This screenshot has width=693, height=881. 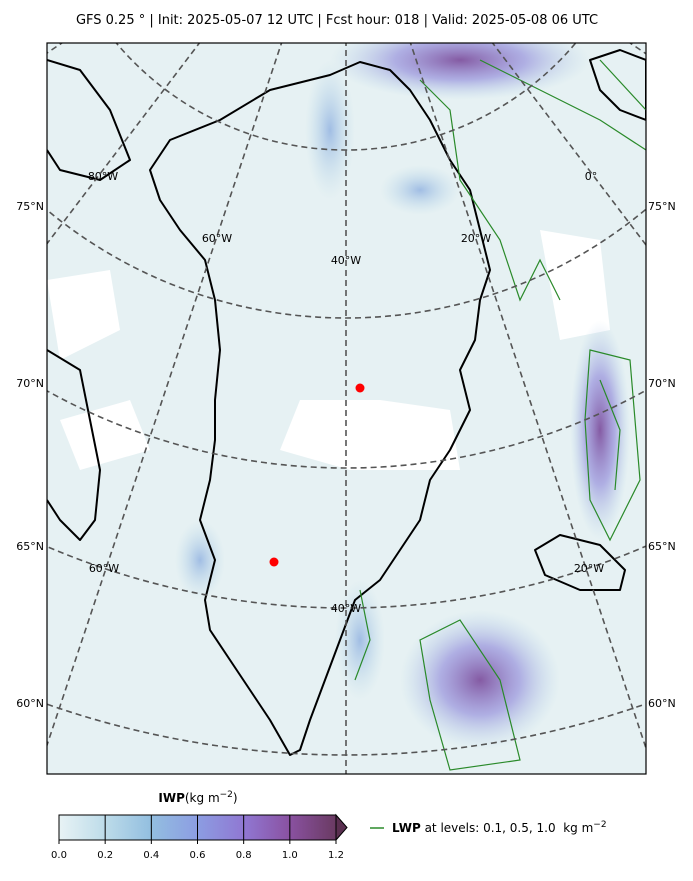 What do you see at coordinates (59, 855) in the screenshot?
I see `colorbar-tick-label: 0.0` at bounding box center [59, 855].